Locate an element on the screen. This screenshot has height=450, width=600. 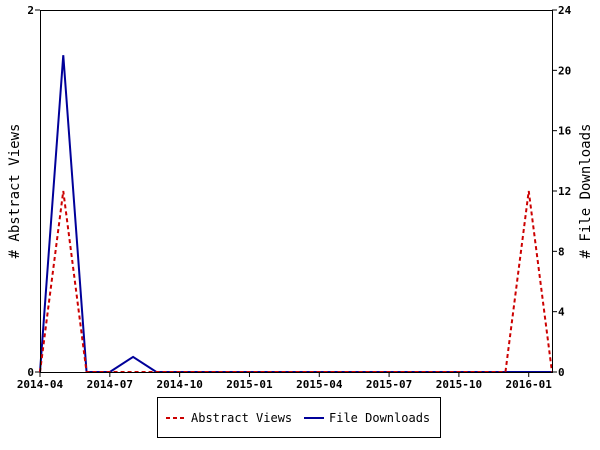
y2-tick-label-12: 12 is located at coordinates (564, 191).